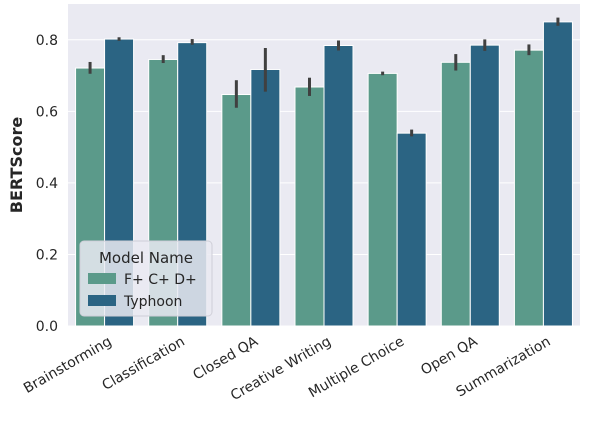 The image size is (596, 421). I want to click on bar-typhoon-closed-qa, so click(265, 197).